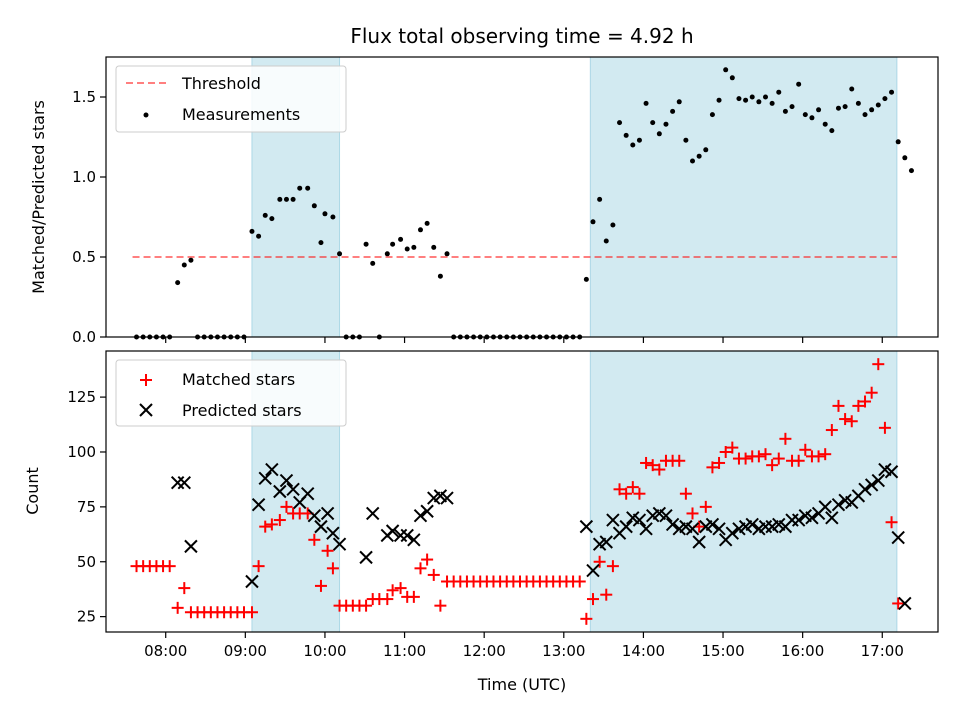 This screenshot has width=960, height=724. Describe the element at coordinates (241, 114) in the screenshot. I see `legend-measurements-label: Measurements` at that location.